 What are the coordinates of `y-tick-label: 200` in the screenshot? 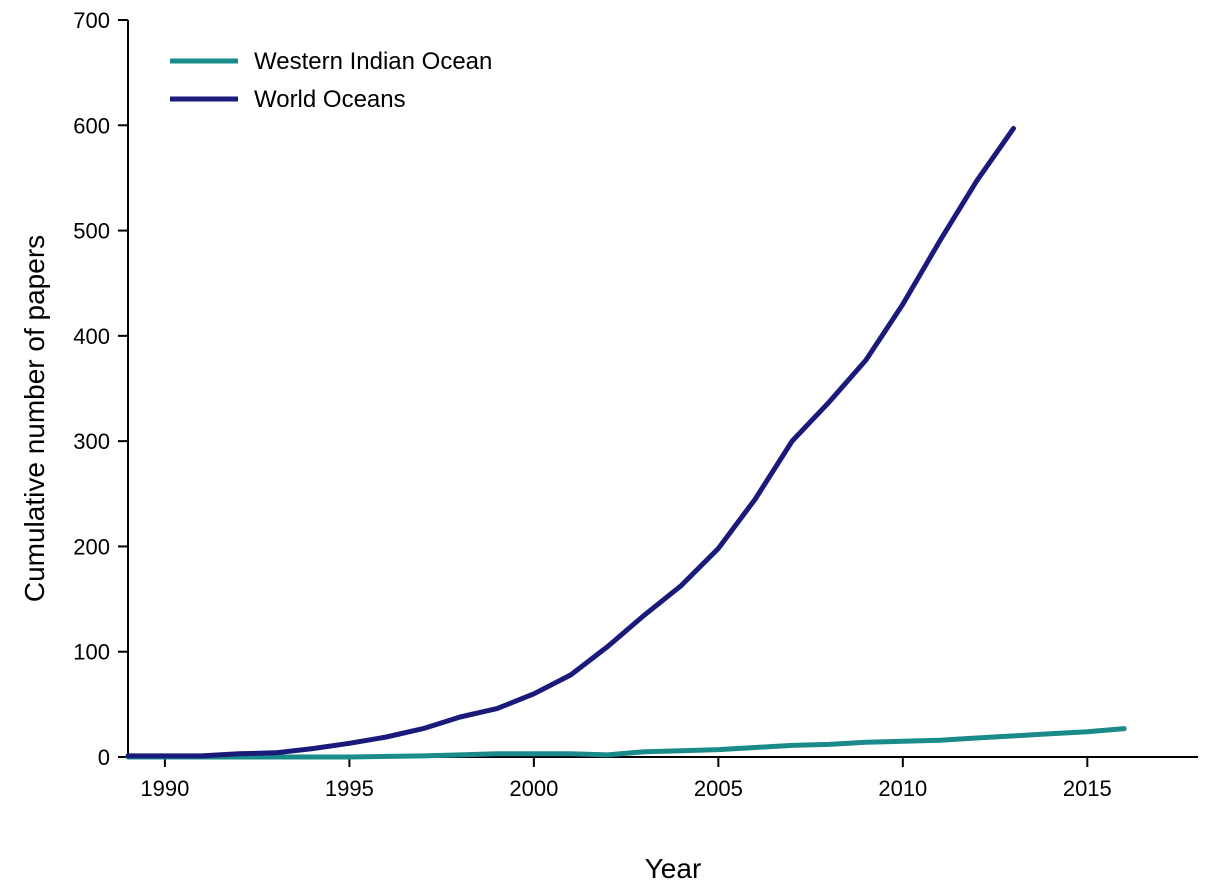 It's located at (91, 546).